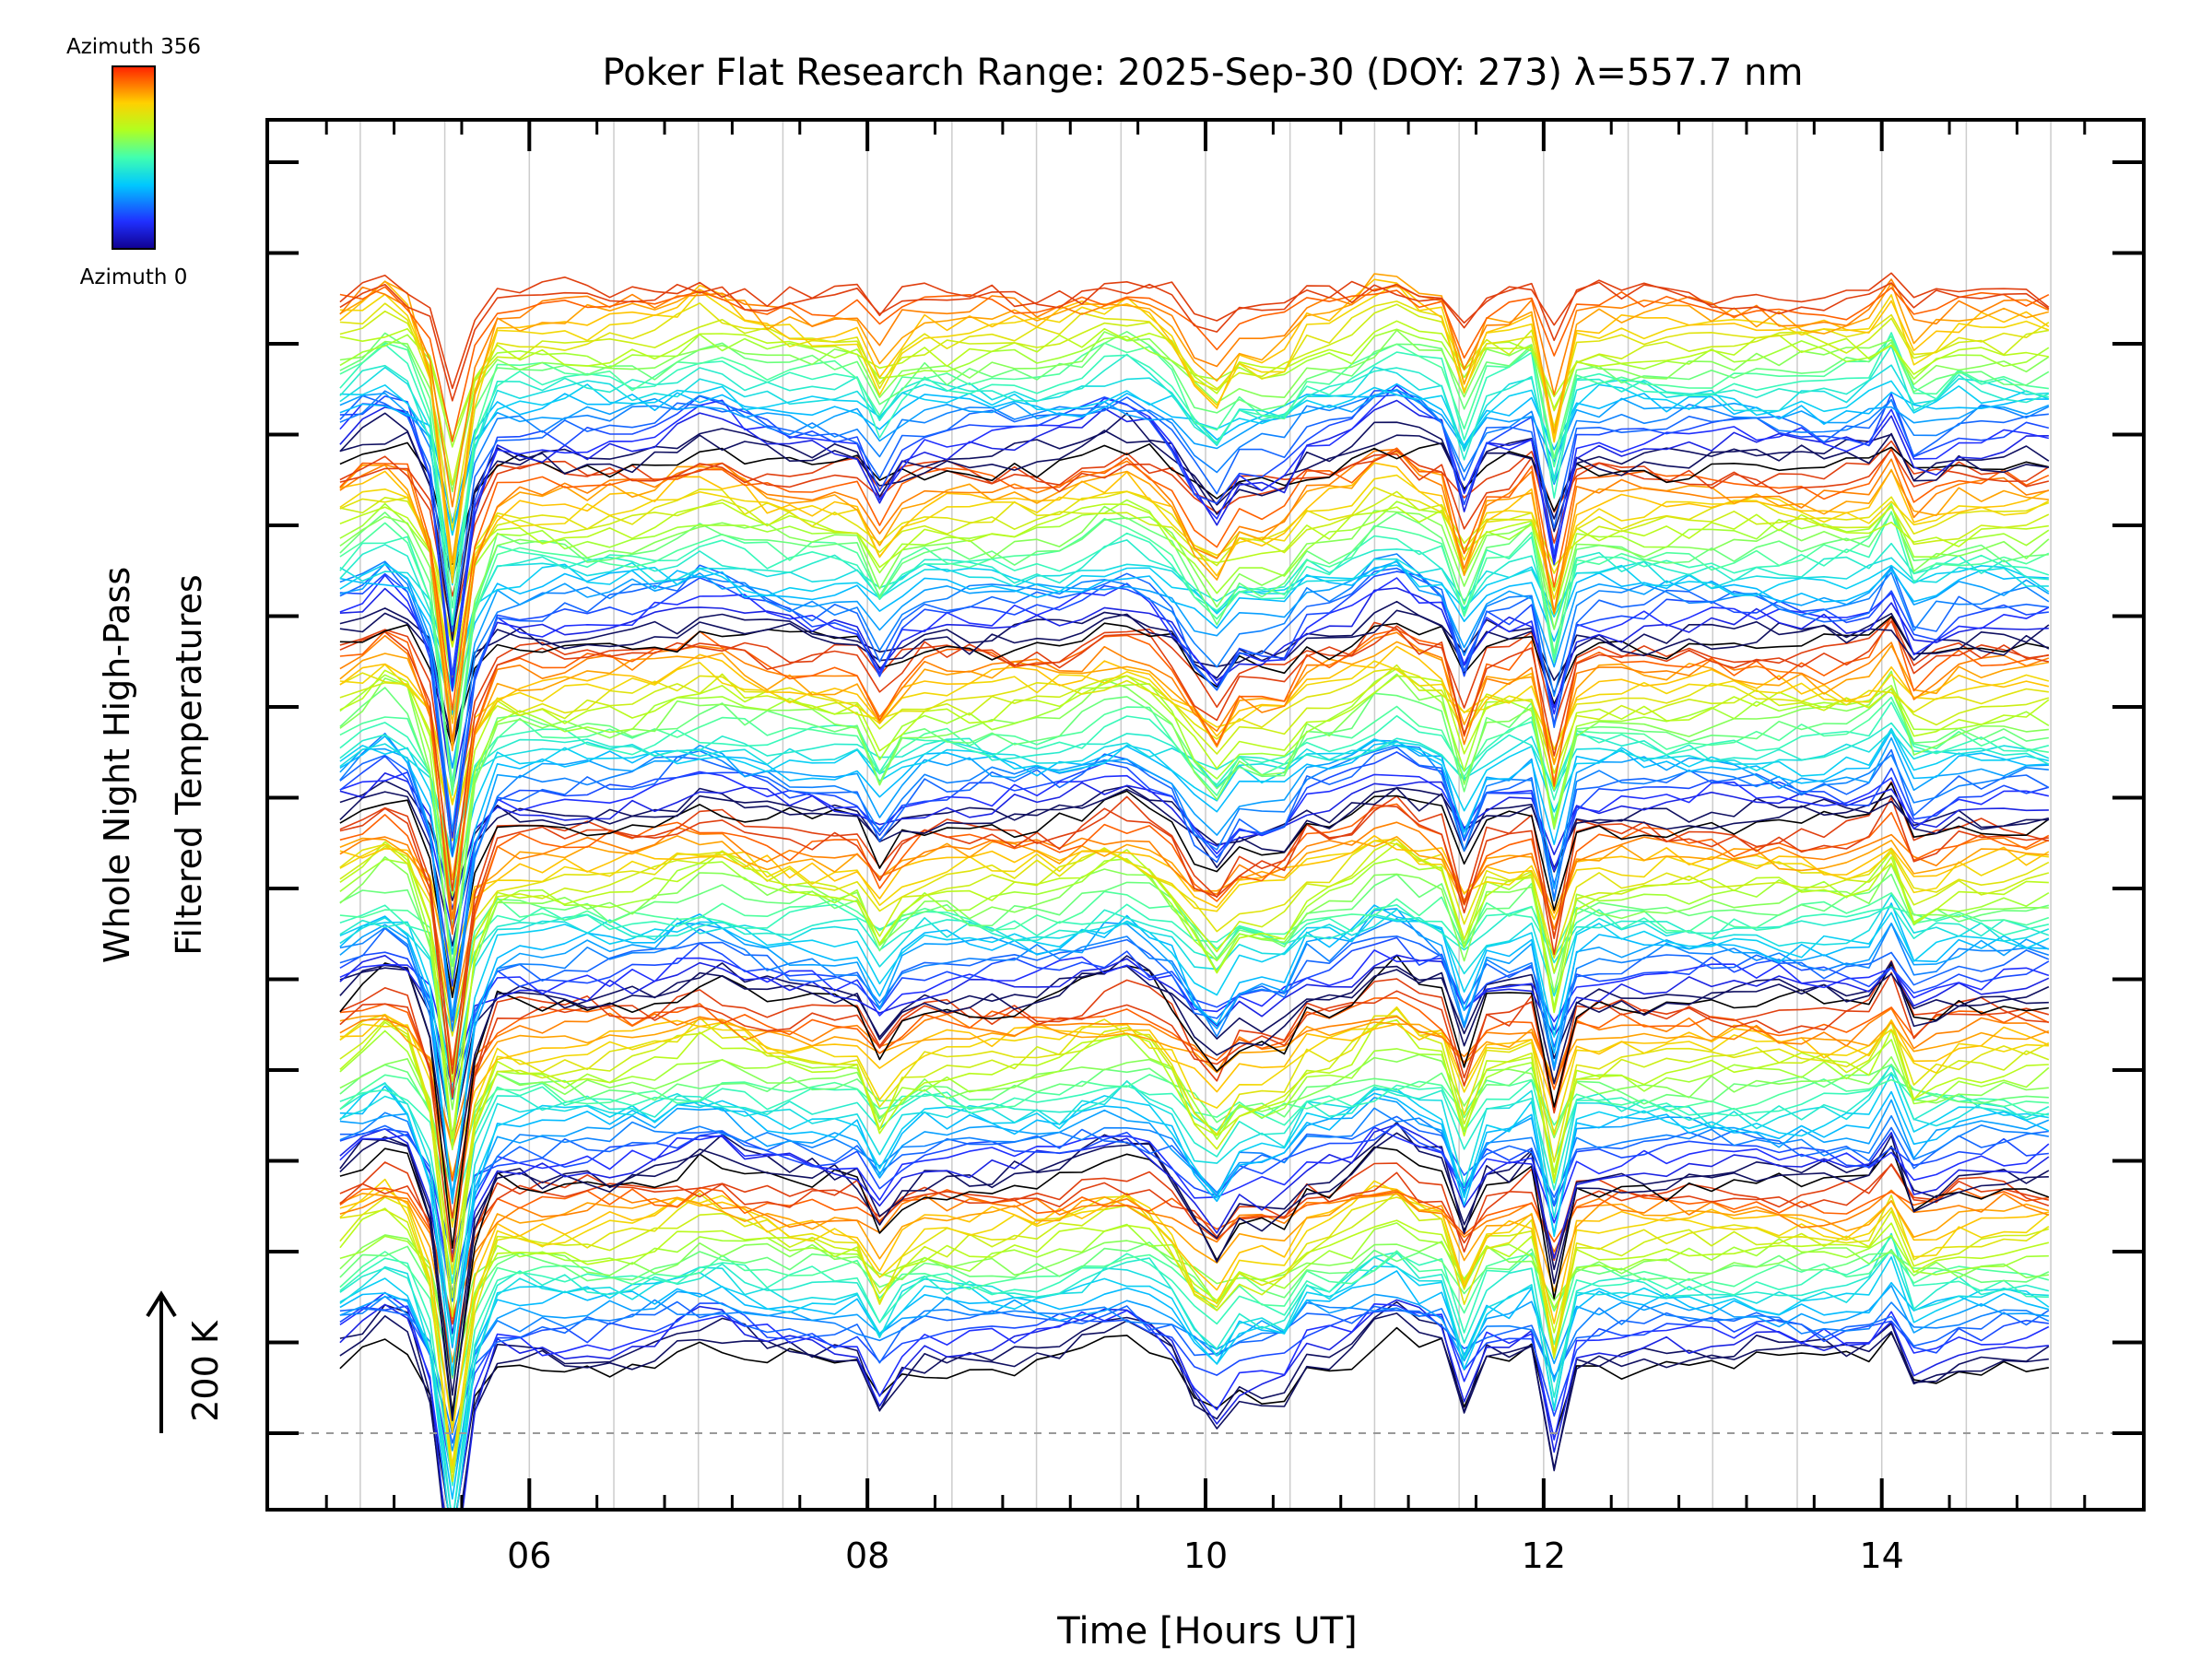  I want to click on x-tick-label: 12, so click(1544, 1555).